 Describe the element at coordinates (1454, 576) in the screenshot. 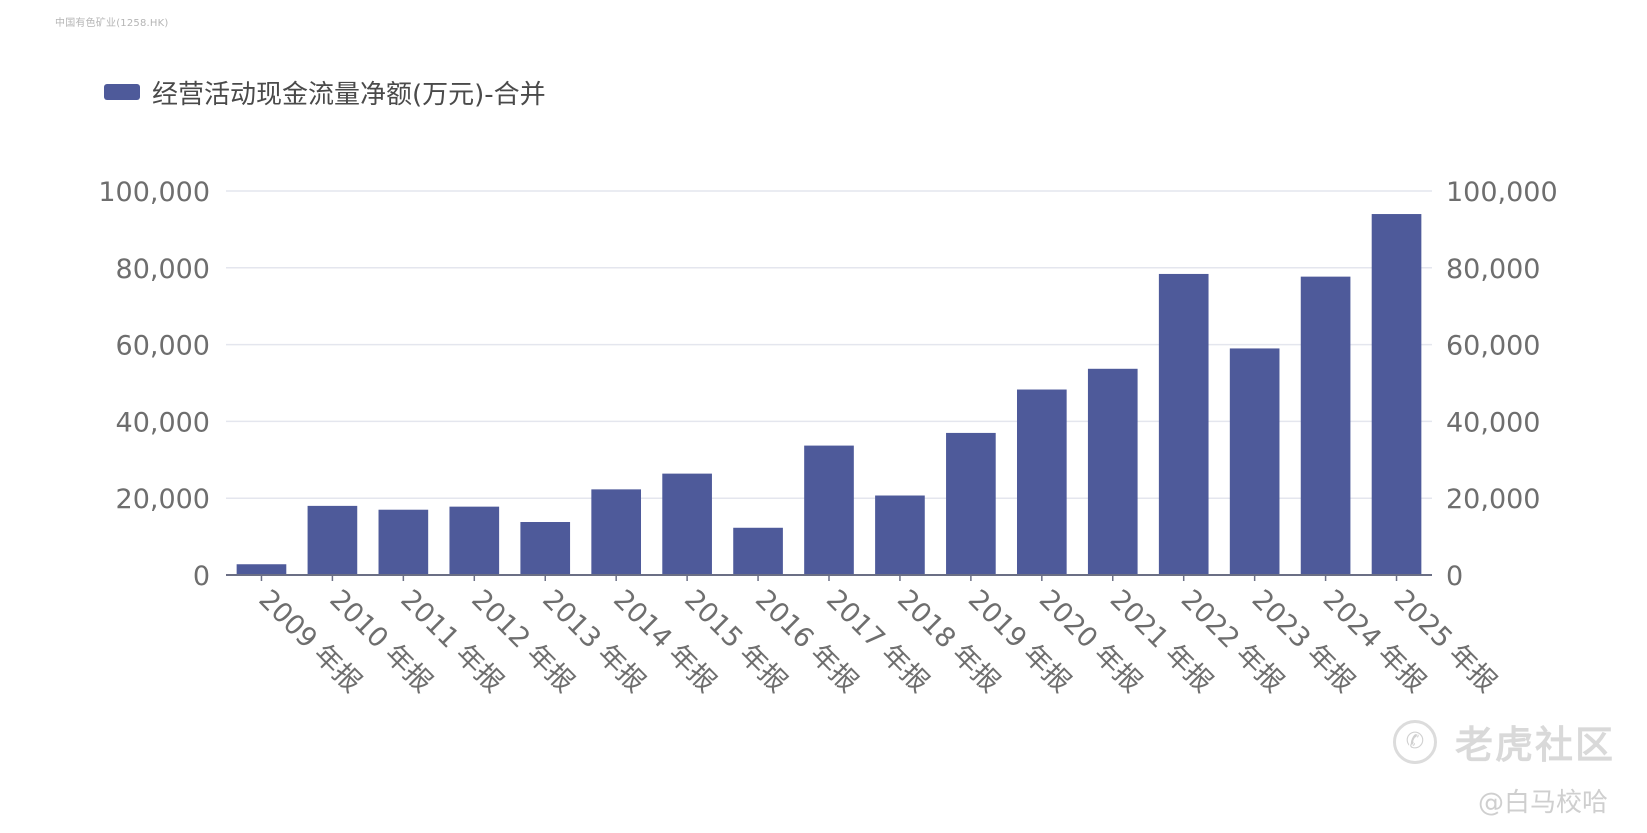

I see `y-tick-label-right: 0` at that location.